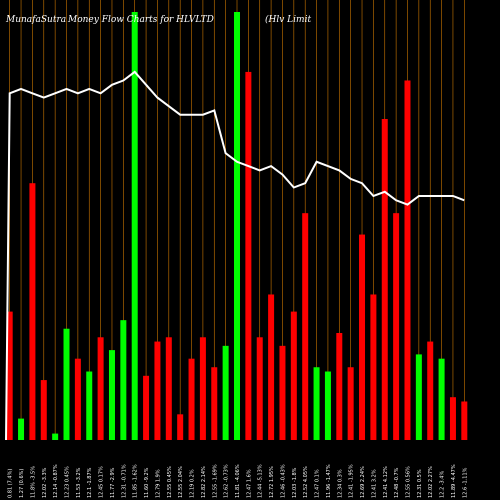 This screenshot has width=500, height=500. What do you see at coordinates (193, 483) in the screenshot?
I see `x-tick-label: 12.19 0.2%` at bounding box center [193, 483].